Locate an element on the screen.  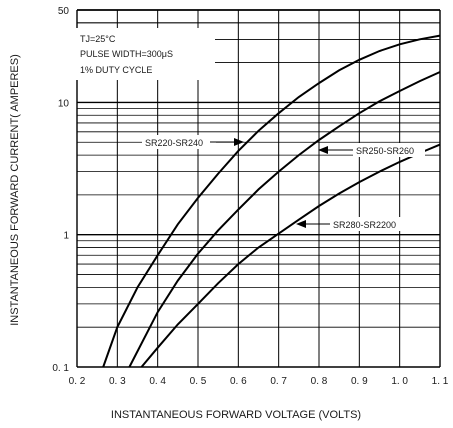
y-tick-label: 10 is located at coordinates (64, 103).